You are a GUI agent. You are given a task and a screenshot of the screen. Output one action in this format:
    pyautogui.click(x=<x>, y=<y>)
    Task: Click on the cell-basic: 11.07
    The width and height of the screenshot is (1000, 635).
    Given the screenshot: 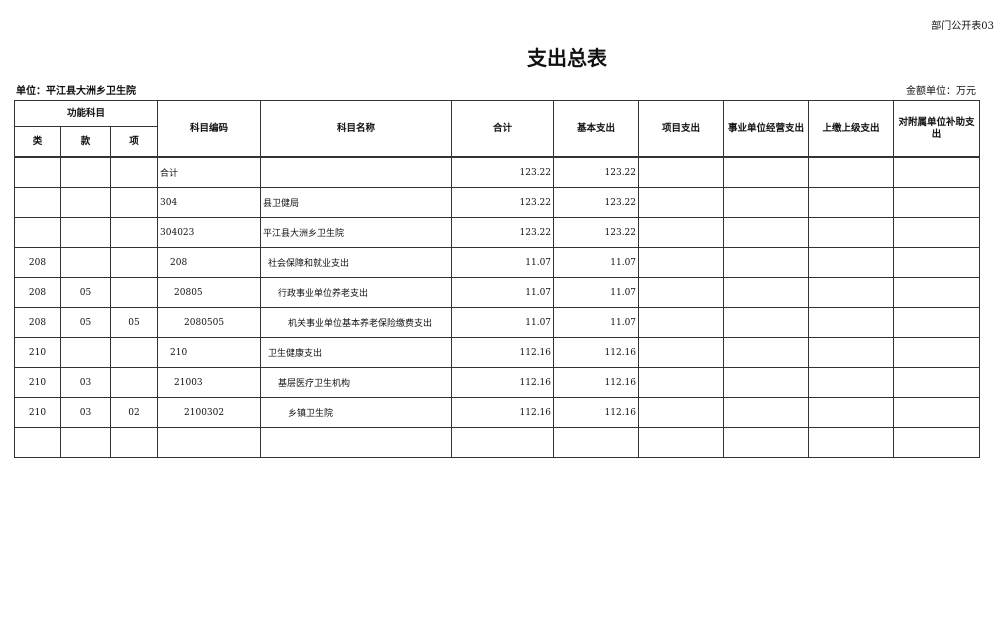 What is the action you would take?
    pyautogui.click(x=596, y=292)
    